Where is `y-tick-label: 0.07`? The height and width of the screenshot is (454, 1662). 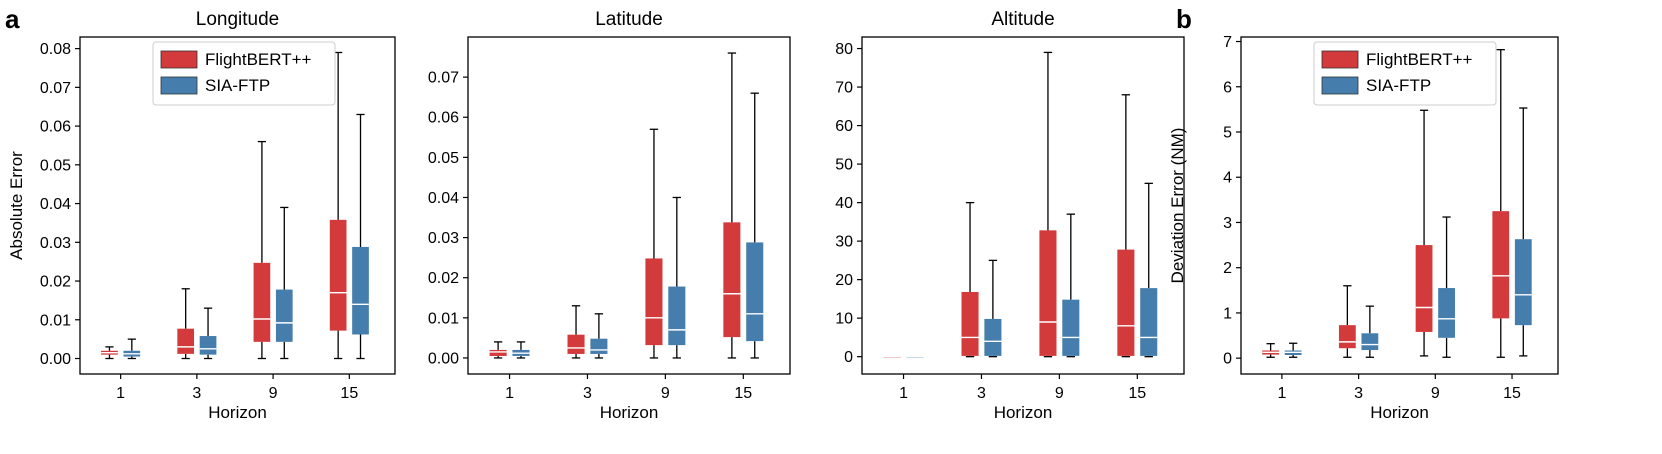 y-tick-label: 0.07 is located at coordinates (55, 88).